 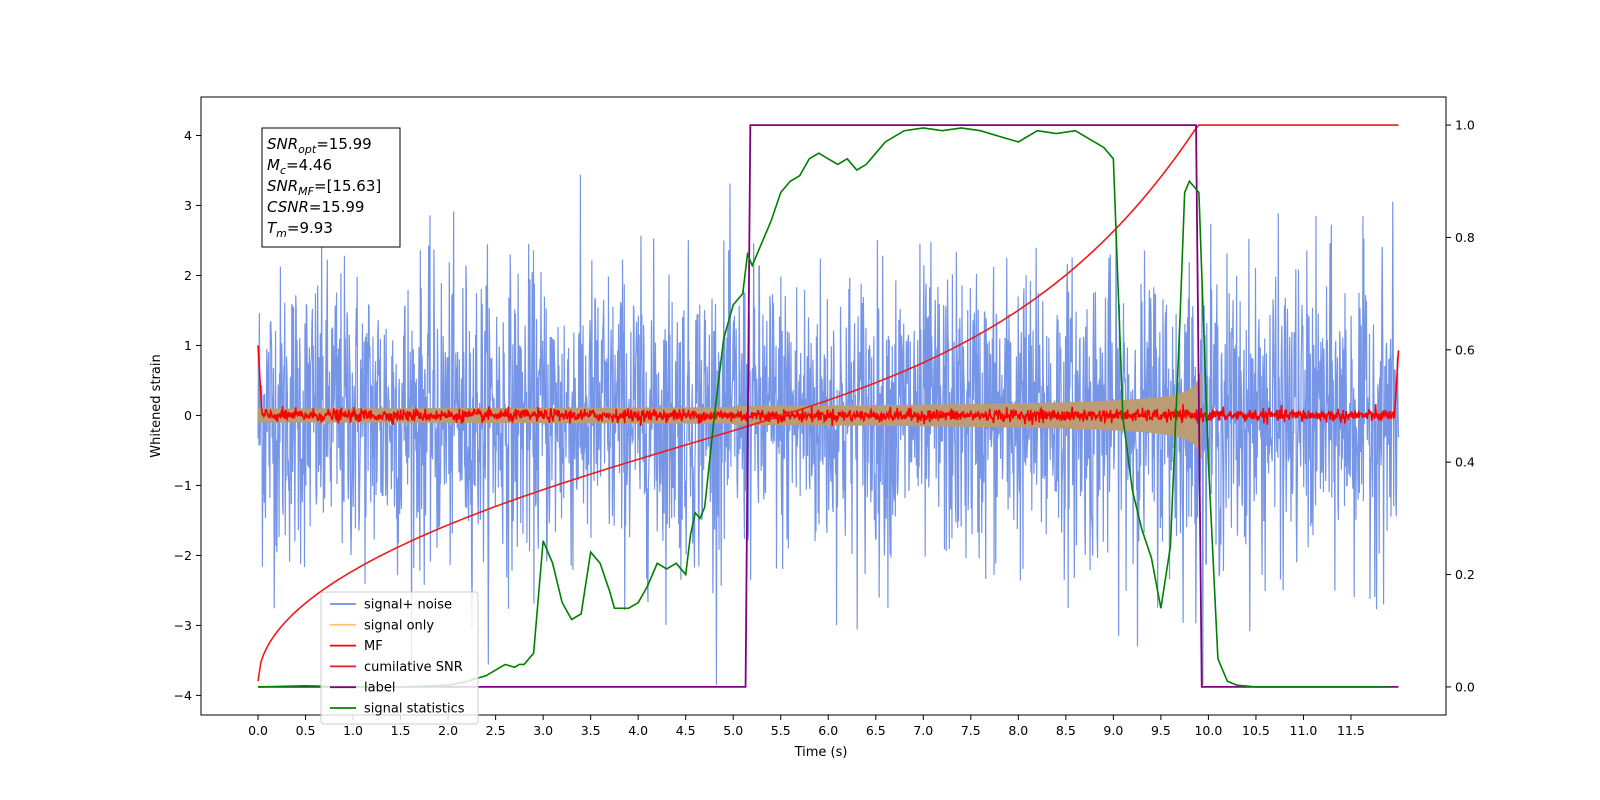 What do you see at coordinates (971, 730) in the screenshot?
I see `x-tick-label: 7.5` at bounding box center [971, 730].